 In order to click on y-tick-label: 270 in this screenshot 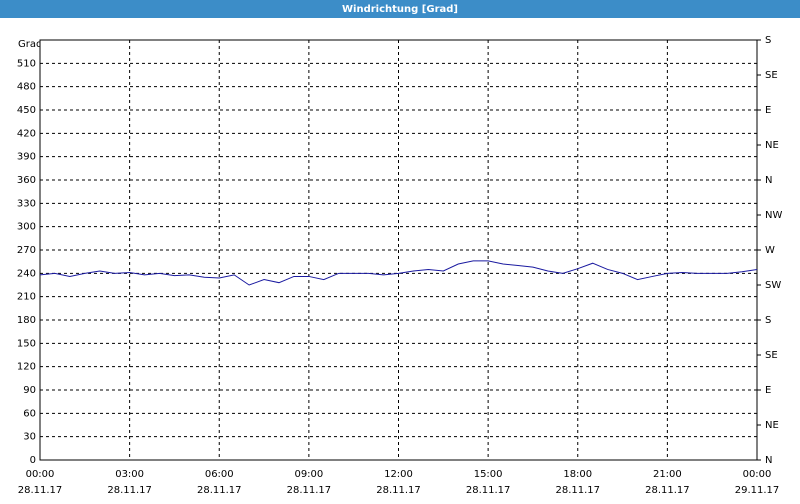, I will do `click(26, 250)`.